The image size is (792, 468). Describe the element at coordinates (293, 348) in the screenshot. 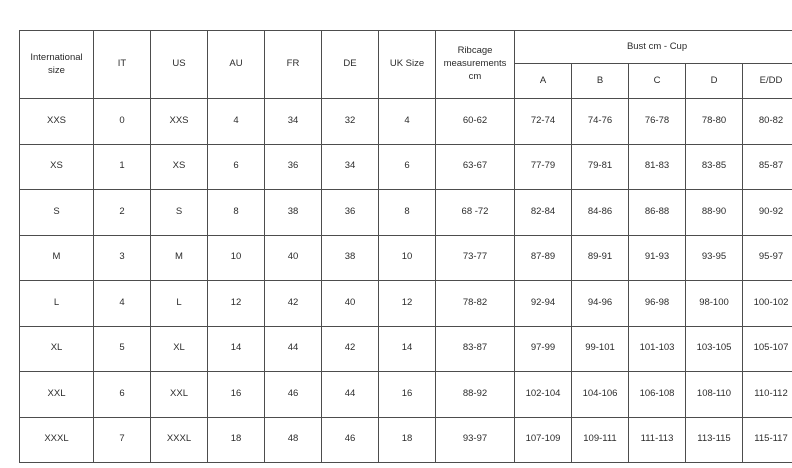

I see `cell-fr: 44` at that location.